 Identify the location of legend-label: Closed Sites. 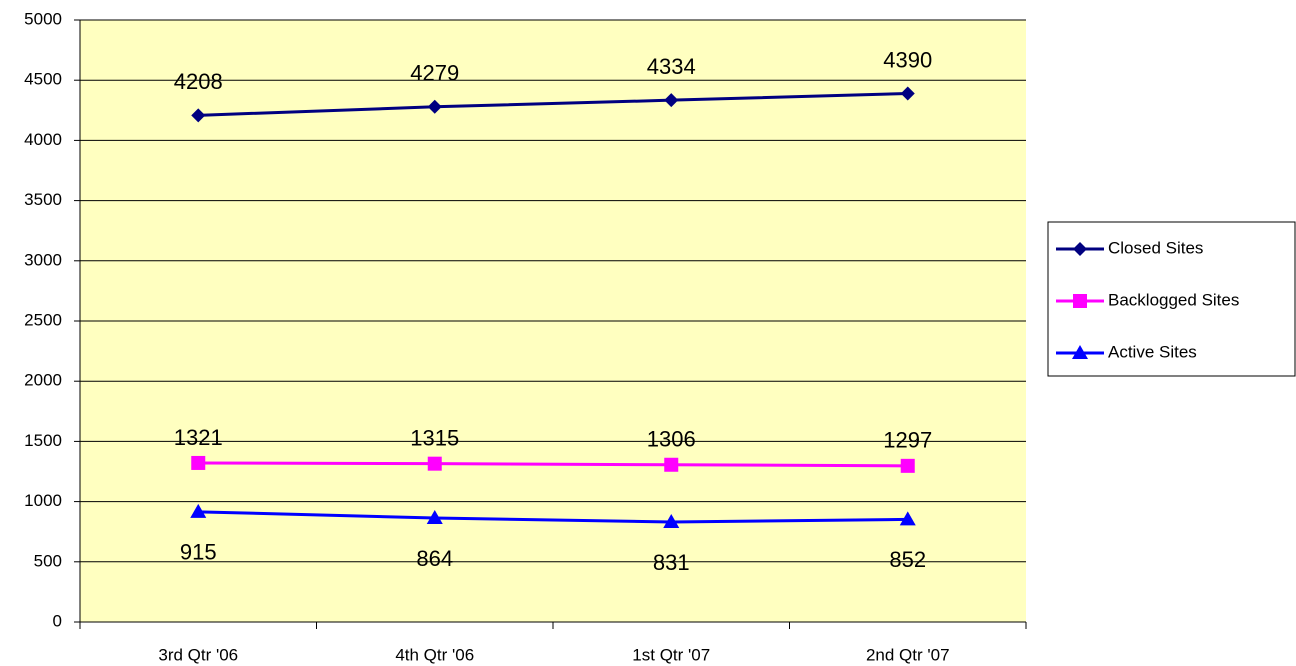
(1155, 247).